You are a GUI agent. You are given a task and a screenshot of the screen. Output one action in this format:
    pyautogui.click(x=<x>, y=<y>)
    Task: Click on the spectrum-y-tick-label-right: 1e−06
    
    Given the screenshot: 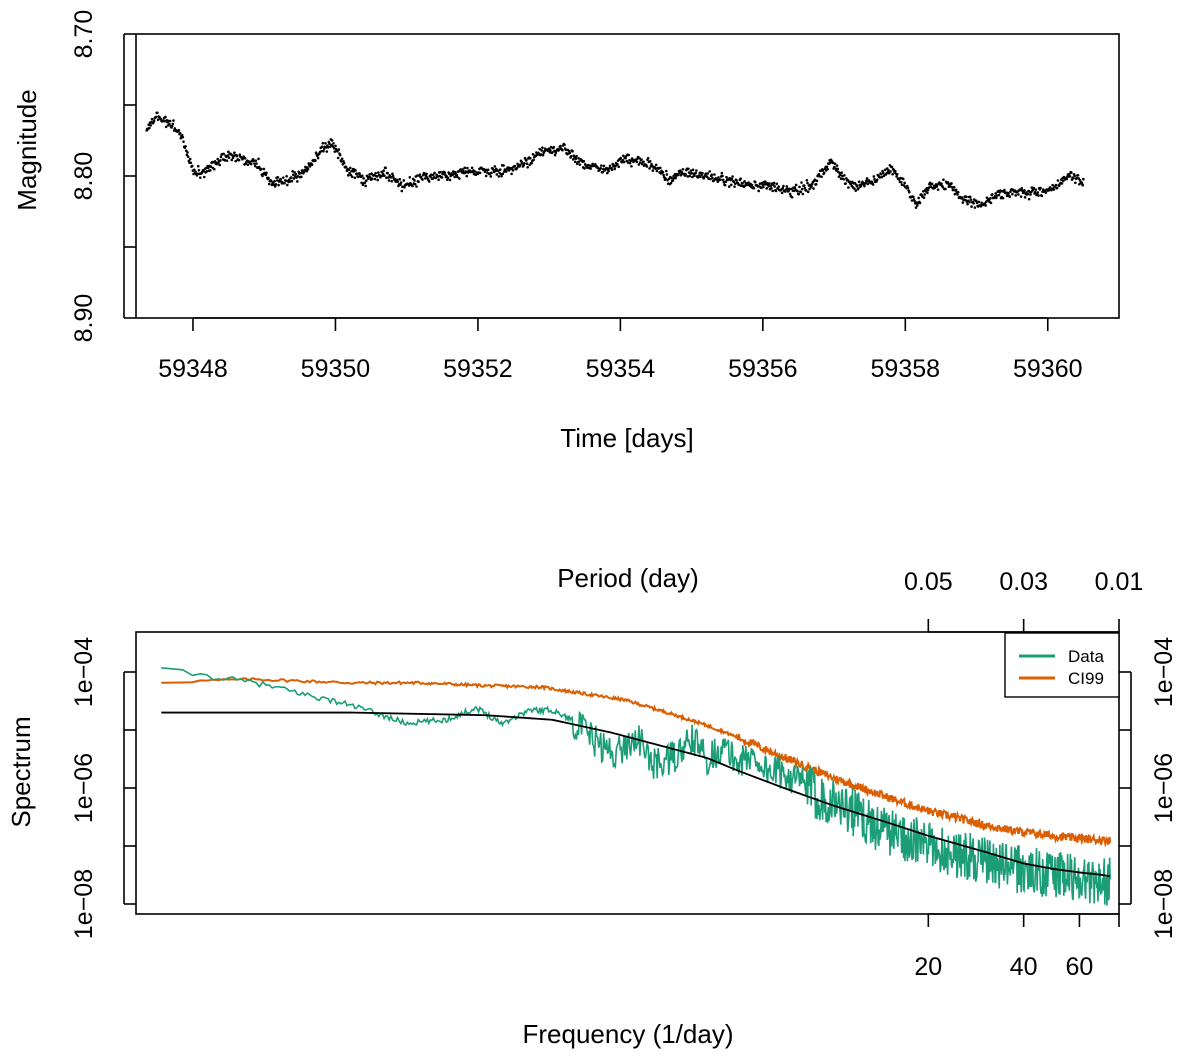 What is the action you would take?
    pyautogui.click(x=1164, y=788)
    